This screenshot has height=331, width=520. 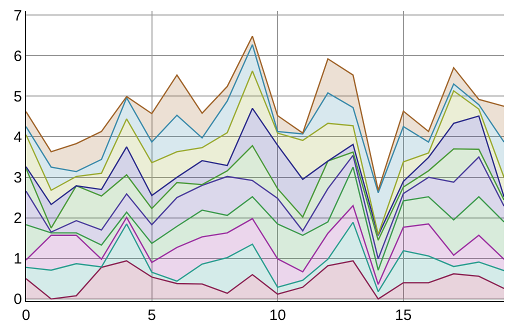 What do you see at coordinates (18, 259) in the screenshot?
I see `y-tick-label: 1` at bounding box center [18, 259].